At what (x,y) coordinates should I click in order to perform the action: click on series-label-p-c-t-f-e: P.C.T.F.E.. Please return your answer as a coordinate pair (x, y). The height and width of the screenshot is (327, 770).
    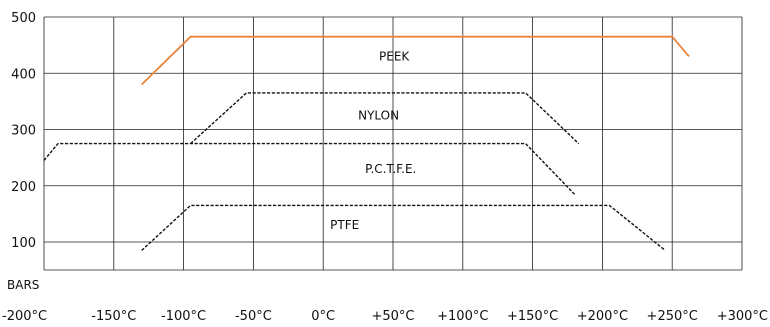
    Looking at the image, I should click on (390, 169).